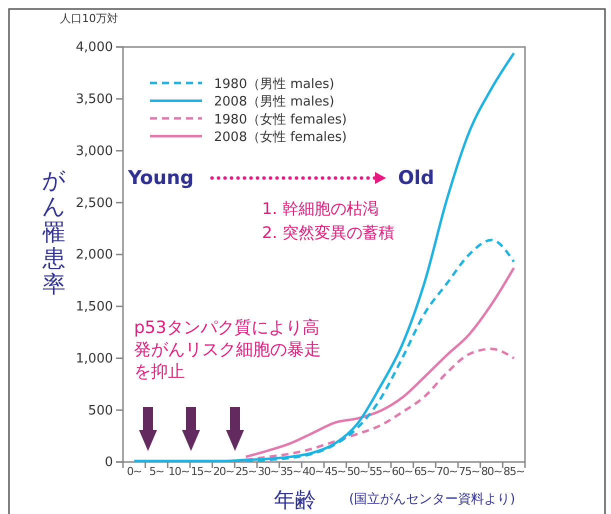 This screenshot has width=611, height=514. What do you see at coordinates (94, 255) in the screenshot?
I see `y-tick-label: 2,000` at bounding box center [94, 255].